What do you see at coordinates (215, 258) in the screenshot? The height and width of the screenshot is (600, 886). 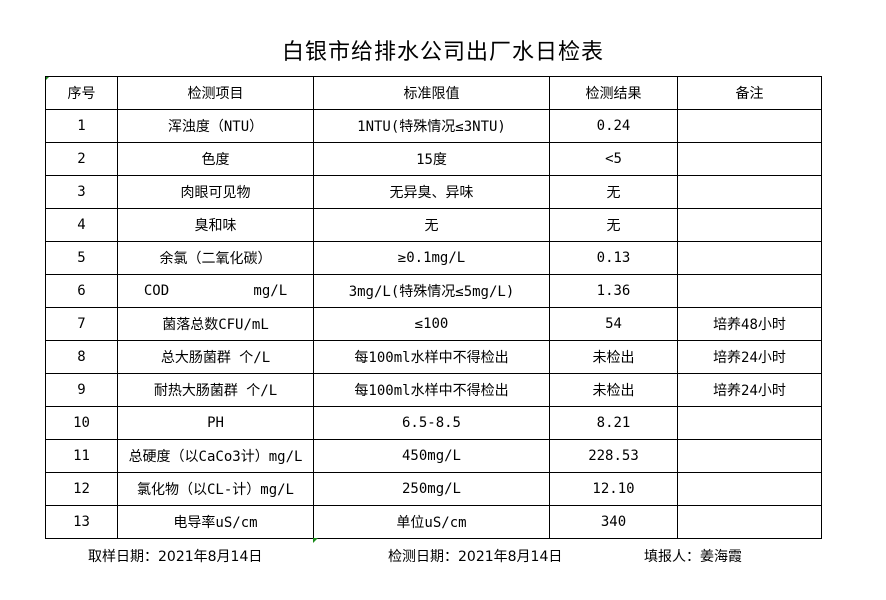 I see `cell-item: 余氯（二氧化碳）` at bounding box center [215, 258].